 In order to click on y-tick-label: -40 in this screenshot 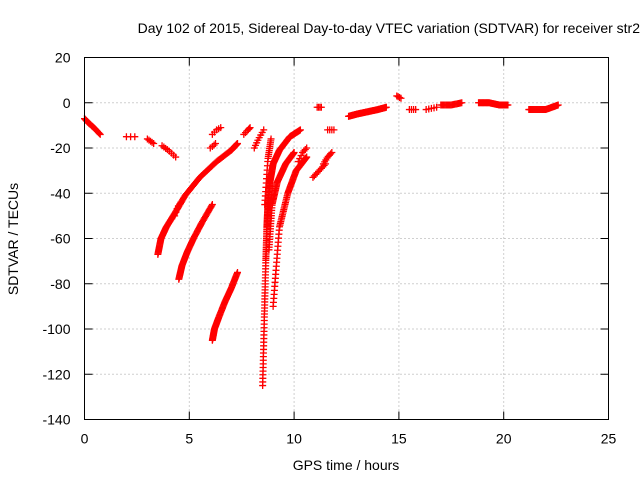, I will do `click(60, 193)`.